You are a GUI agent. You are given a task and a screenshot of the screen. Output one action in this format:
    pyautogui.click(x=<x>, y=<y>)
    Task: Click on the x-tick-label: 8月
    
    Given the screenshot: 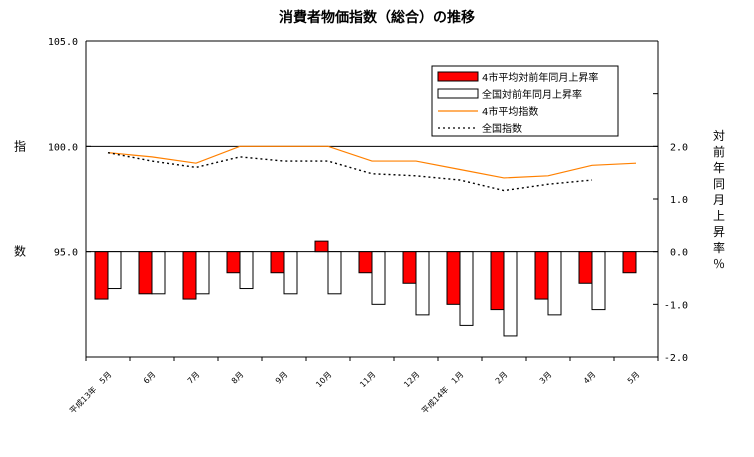 What is the action you would take?
    pyautogui.click(x=238, y=378)
    